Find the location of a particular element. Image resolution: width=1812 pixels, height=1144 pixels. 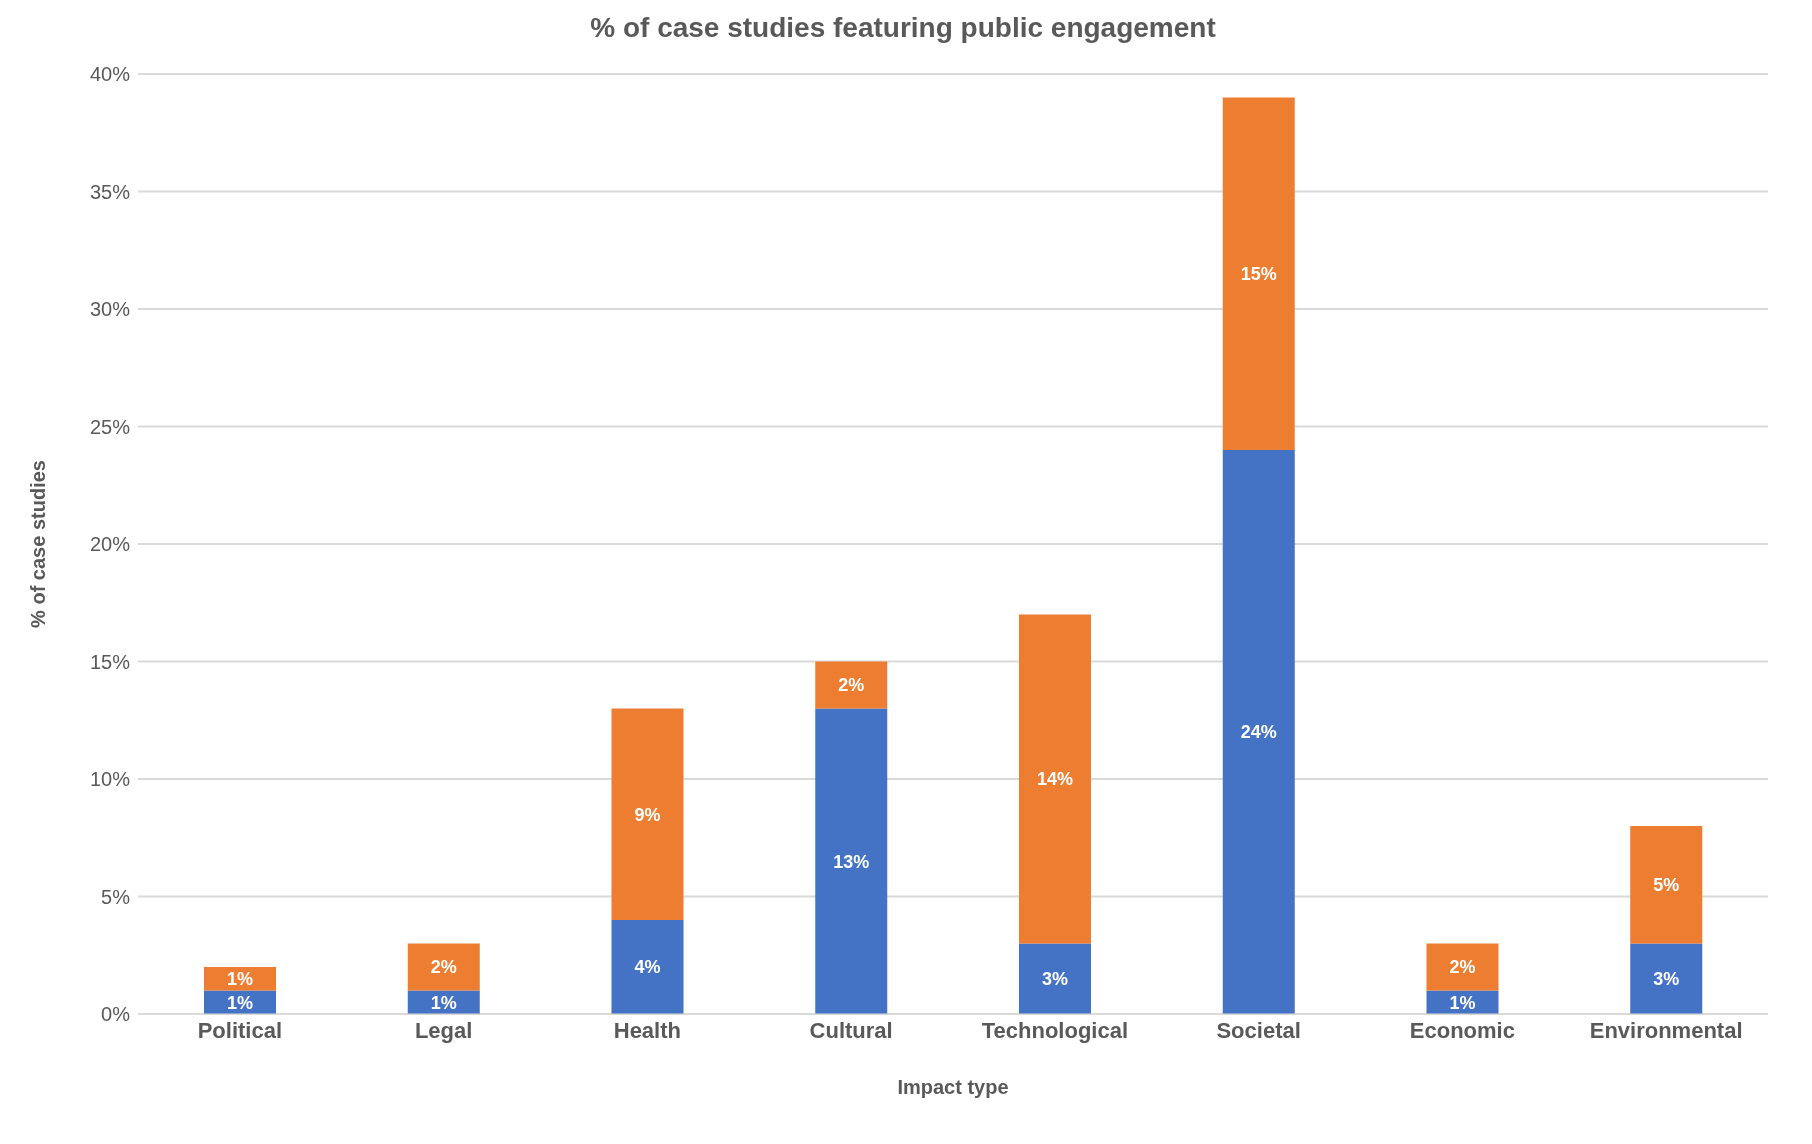

data-label: 4% is located at coordinates (647, 967).